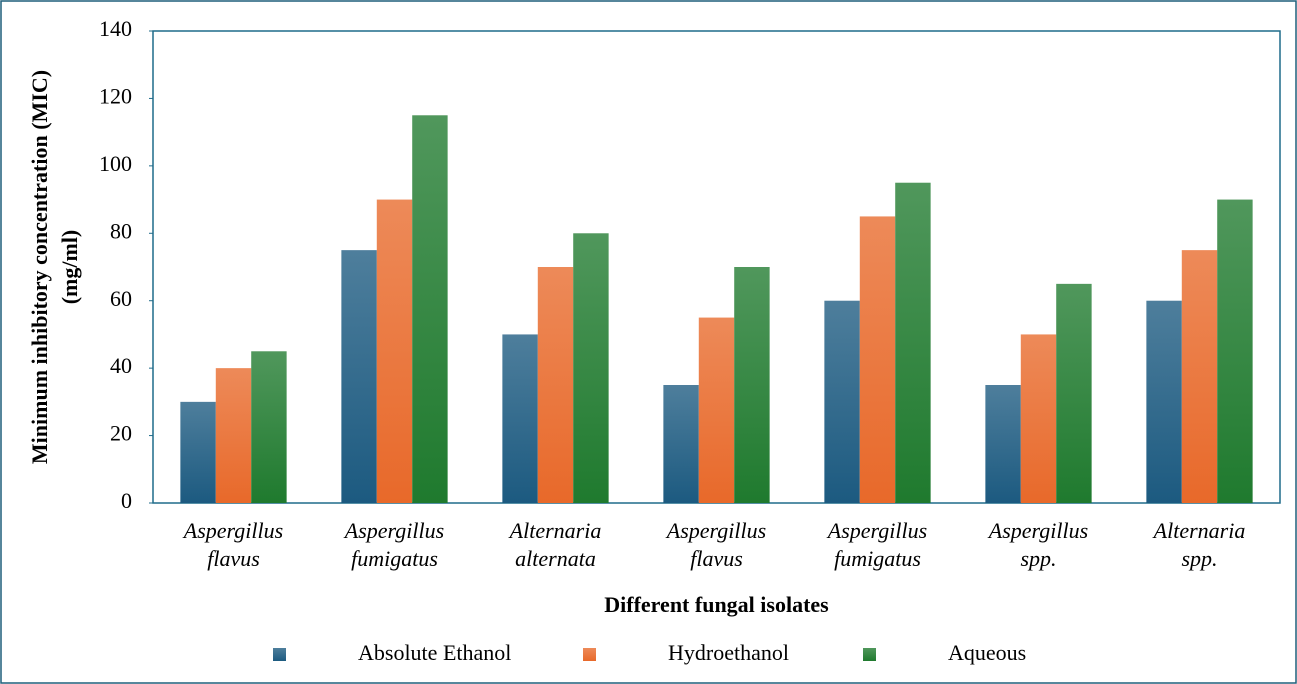 The height and width of the screenshot is (684, 1297). Describe the element at coordinates (69, 267) in the screenshot. I see `y-axis-label-line: (mg/ml)` at that location.